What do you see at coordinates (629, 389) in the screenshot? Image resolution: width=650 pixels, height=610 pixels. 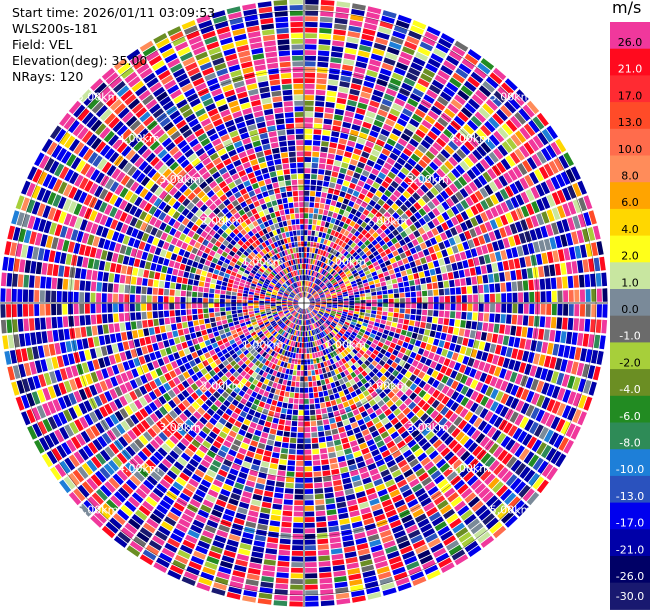 I see `colorbar-label: -4.0` at bounding box center [629, 389].